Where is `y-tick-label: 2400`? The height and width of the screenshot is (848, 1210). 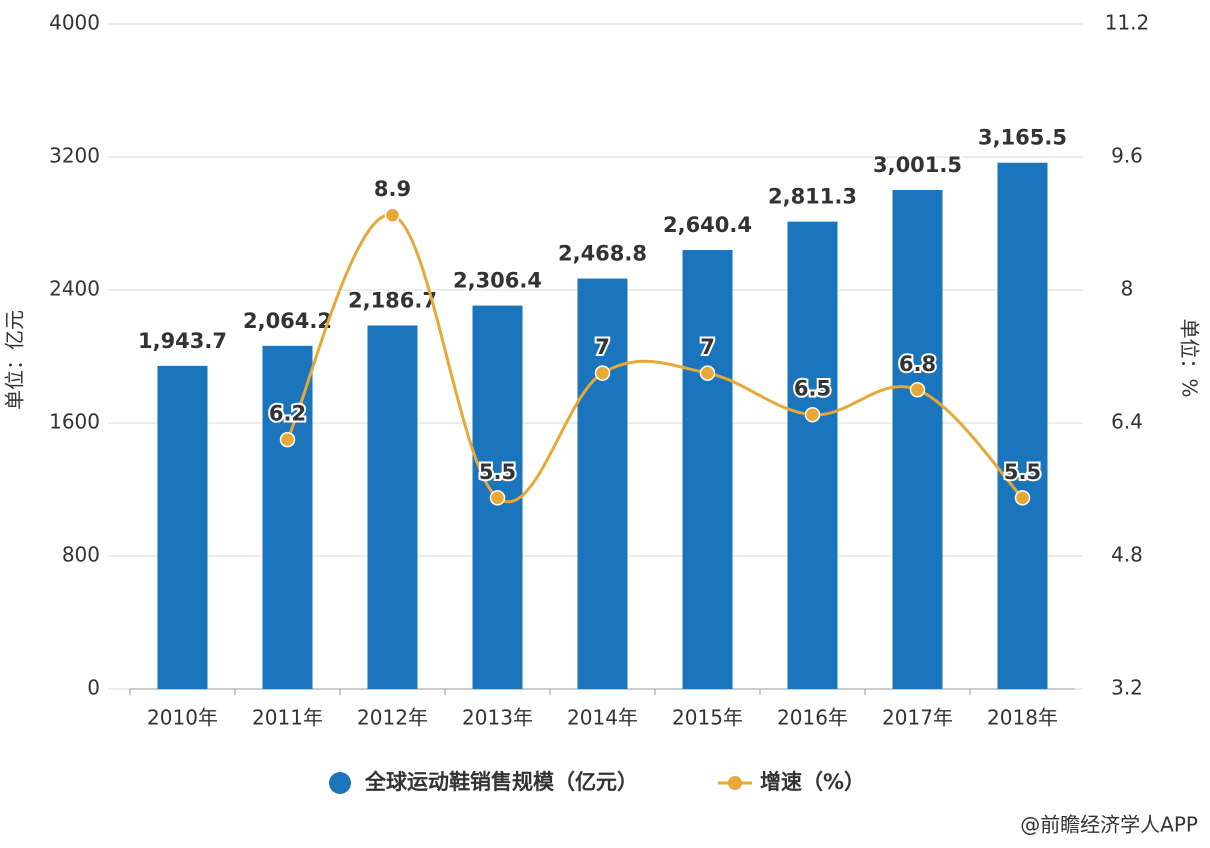
y-tick-label: 2400 is located at coordinates (74, 289).